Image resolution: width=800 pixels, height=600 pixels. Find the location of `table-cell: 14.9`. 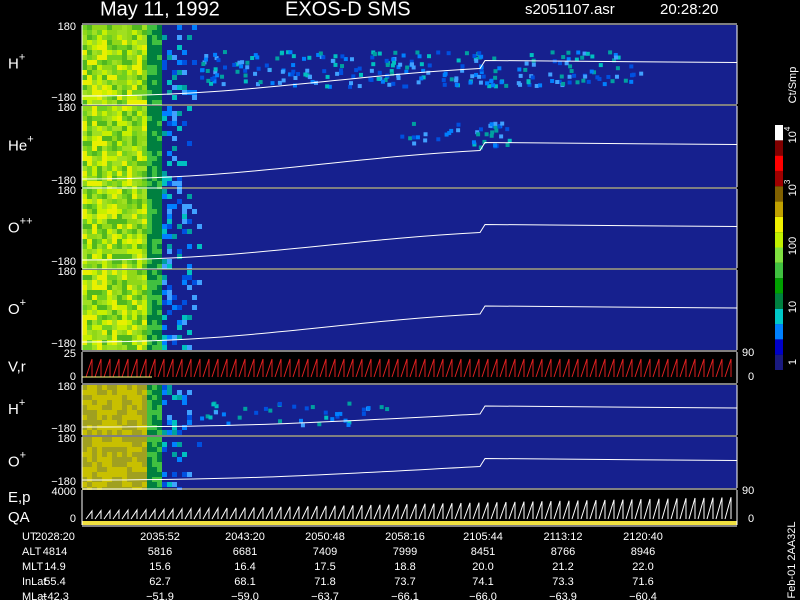

table-cell: 14.9 is located at coordinates (54, 567).